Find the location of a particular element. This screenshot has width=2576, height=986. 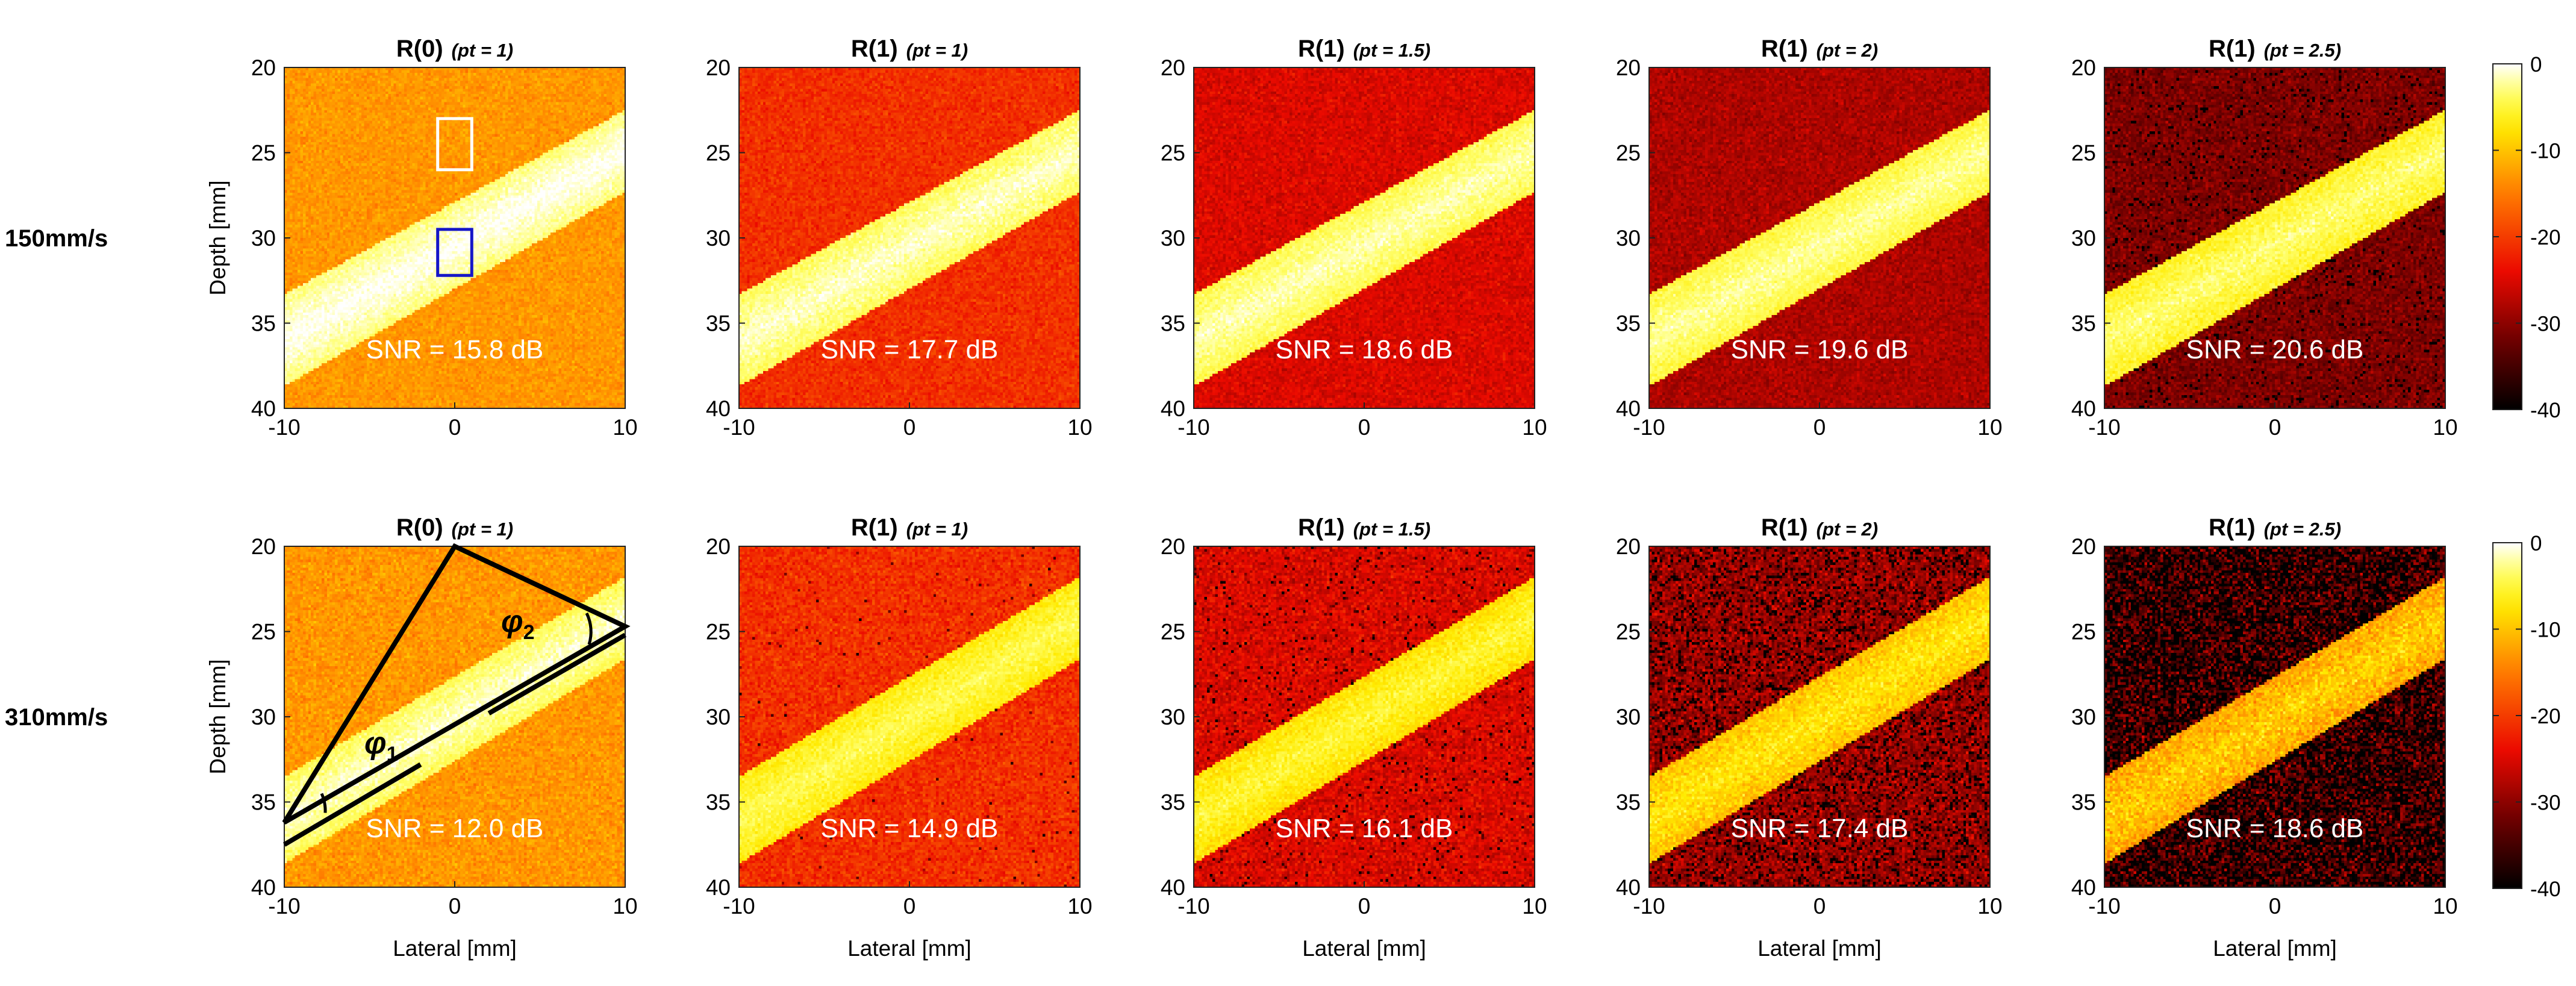

phi2-label: φ2 is located at coordinates (518, 624).